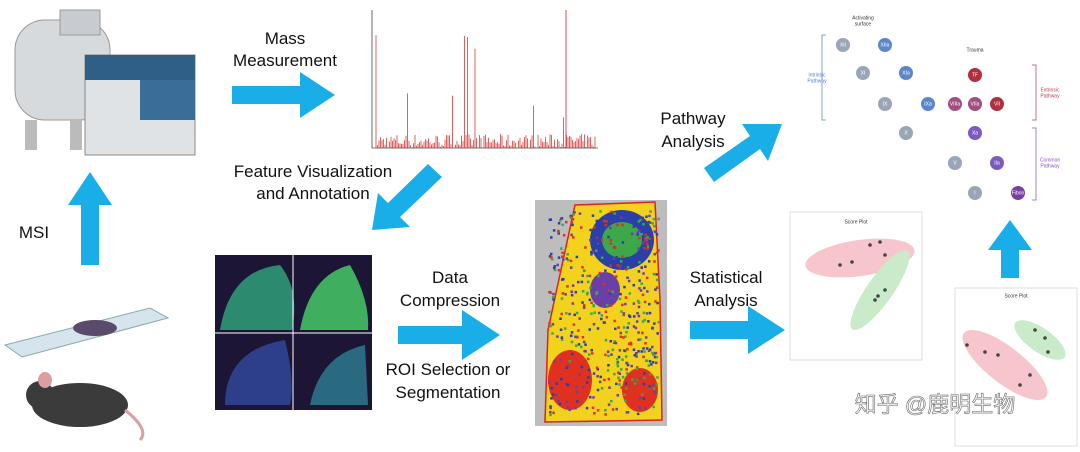 Image resolution: width=1080 pixels, height=452 pixels. Describe the element at coordinates (997, 163) in the screenshot. I see `pathway-node-label: IIa` at that location.